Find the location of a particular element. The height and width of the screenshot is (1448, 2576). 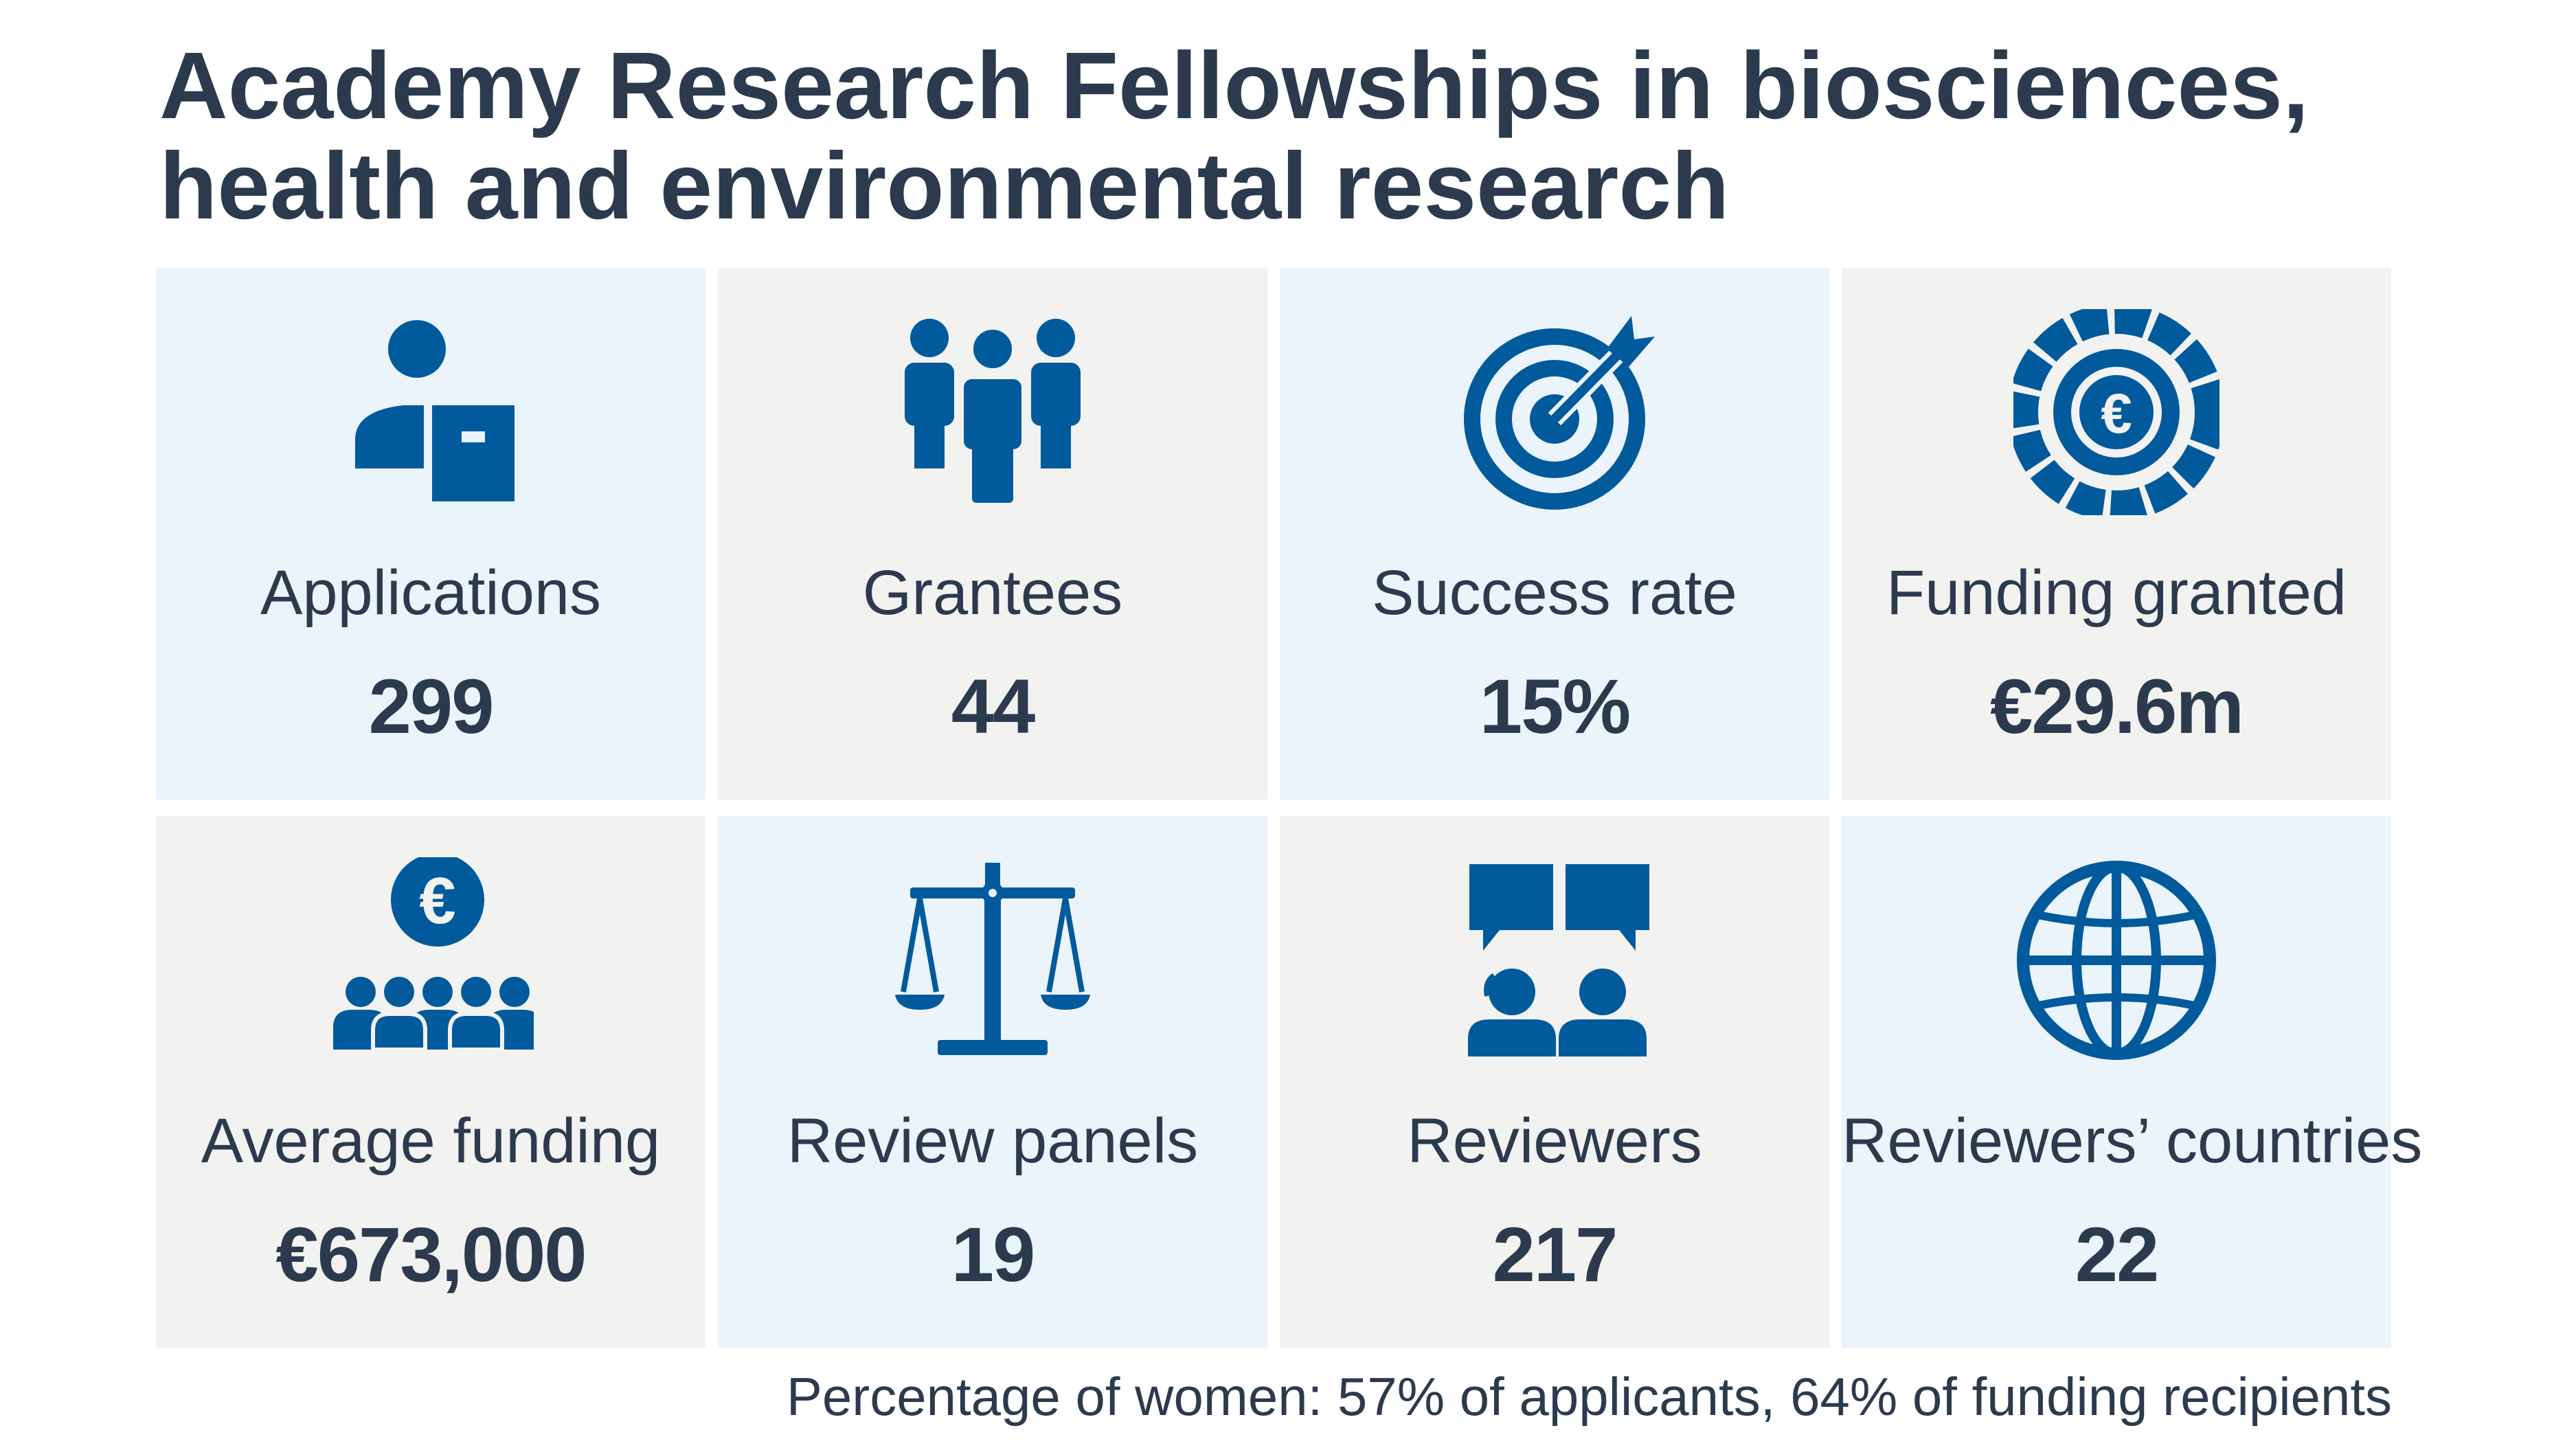

applicant-icon is located at coordinates (431, 412).